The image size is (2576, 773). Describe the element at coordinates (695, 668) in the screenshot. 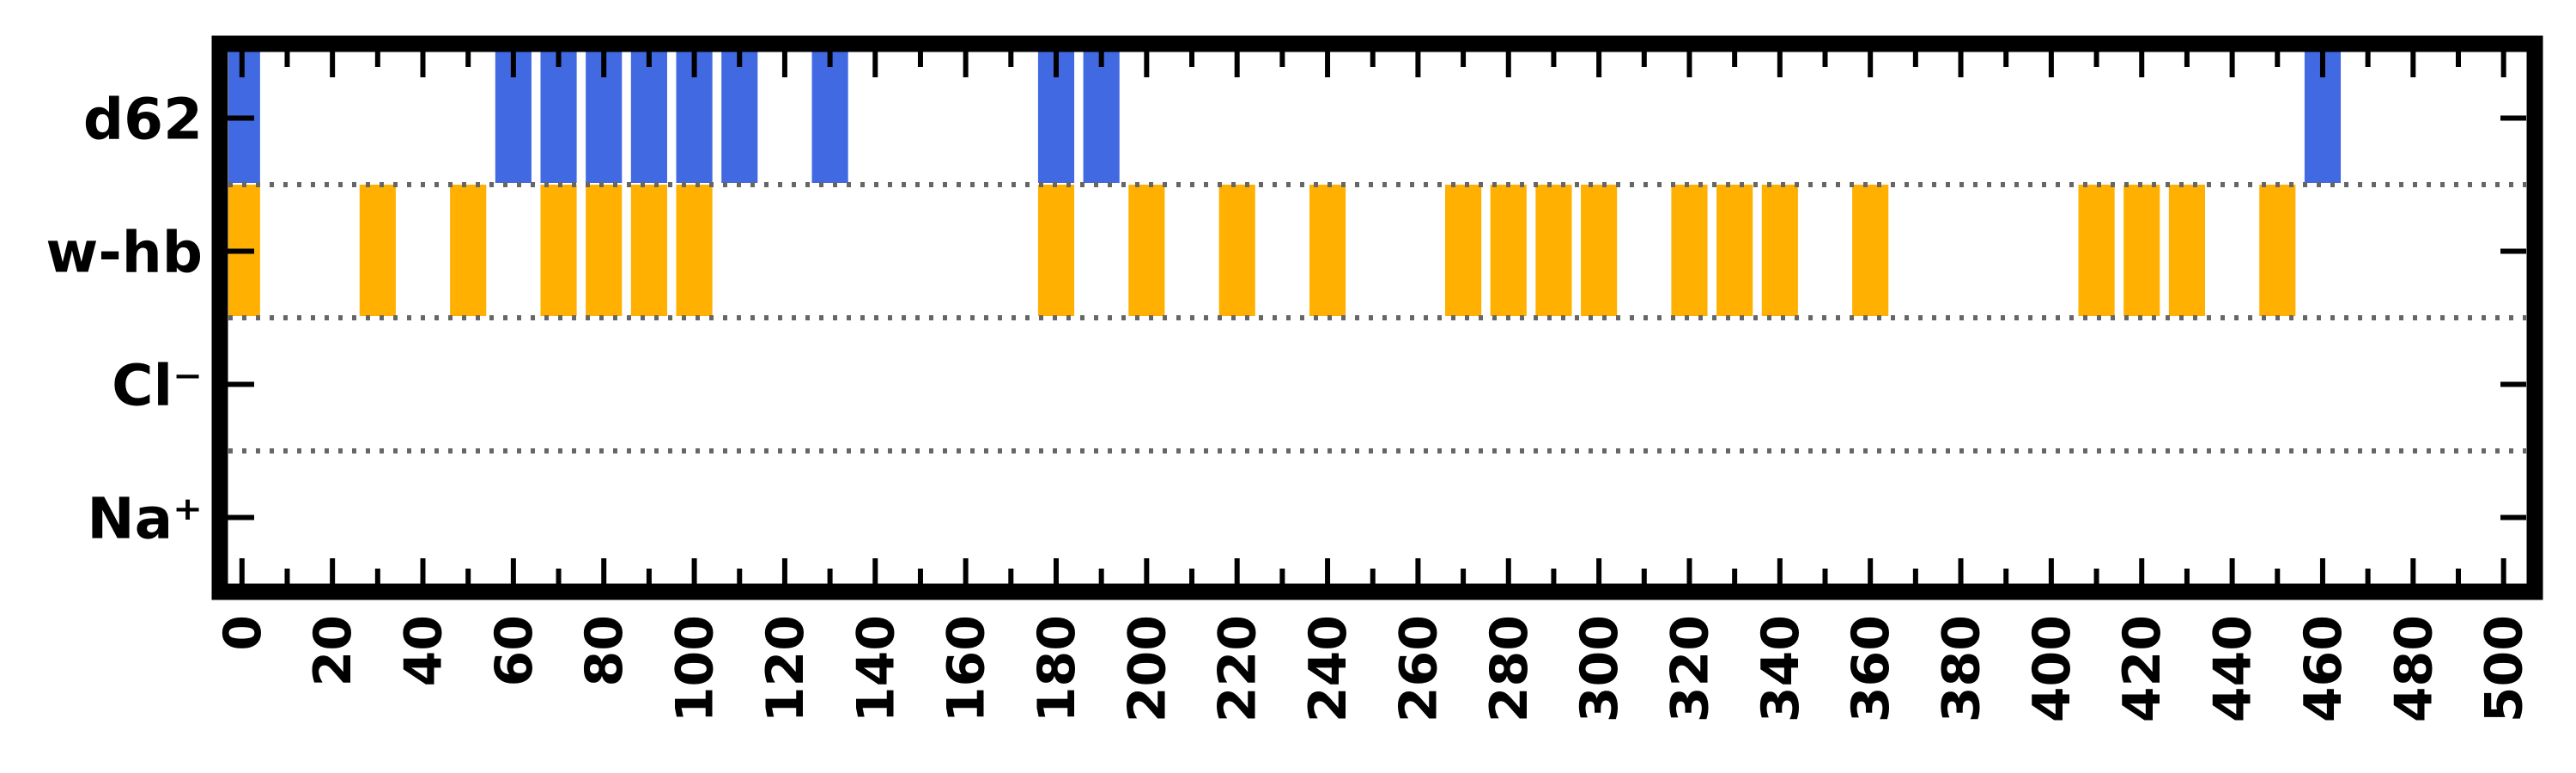

I see `x-label: 100` at that location.